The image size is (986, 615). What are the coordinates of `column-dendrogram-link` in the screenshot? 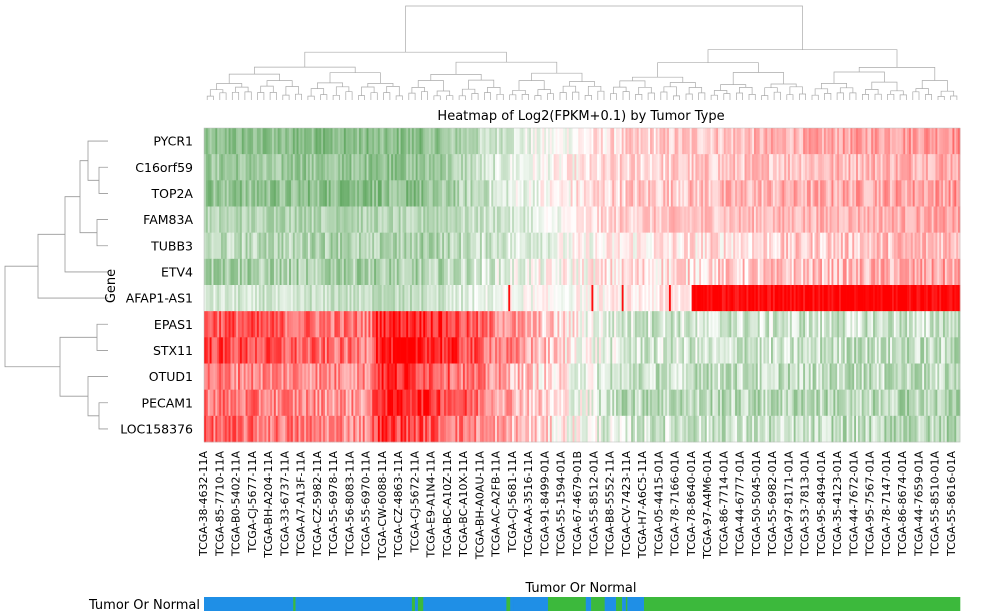 It's located at (229, 86).